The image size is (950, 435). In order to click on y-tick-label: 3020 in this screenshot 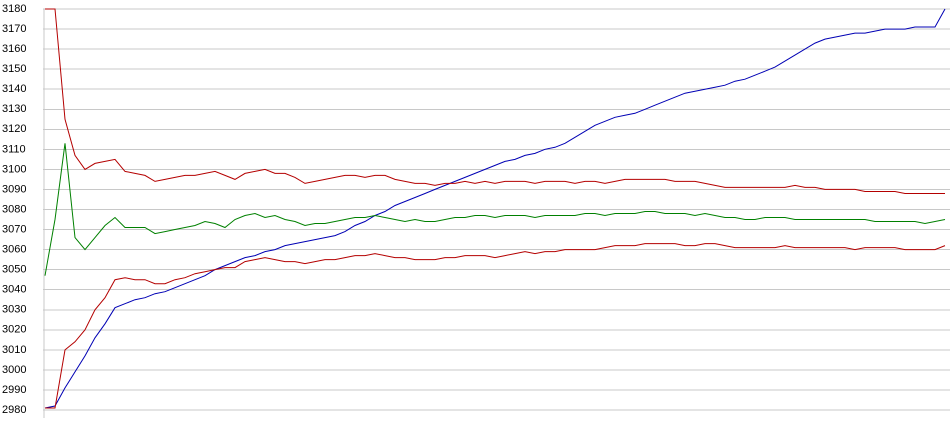, I will do `click(14, 330)`.